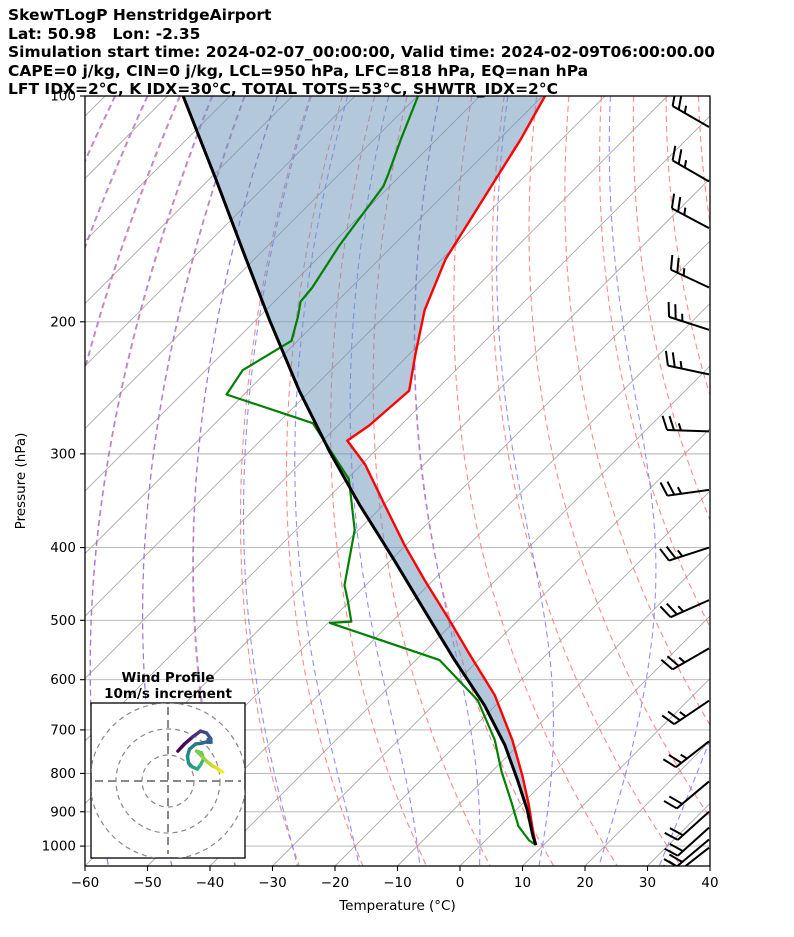 The height and width of the screenshot is (937, 794). Describe the element at coordinates (59, 472) in the screenshot. I see `y-axis-tick-labels: 100 200 300 400 500 600 700 800 900 1000` at that location.